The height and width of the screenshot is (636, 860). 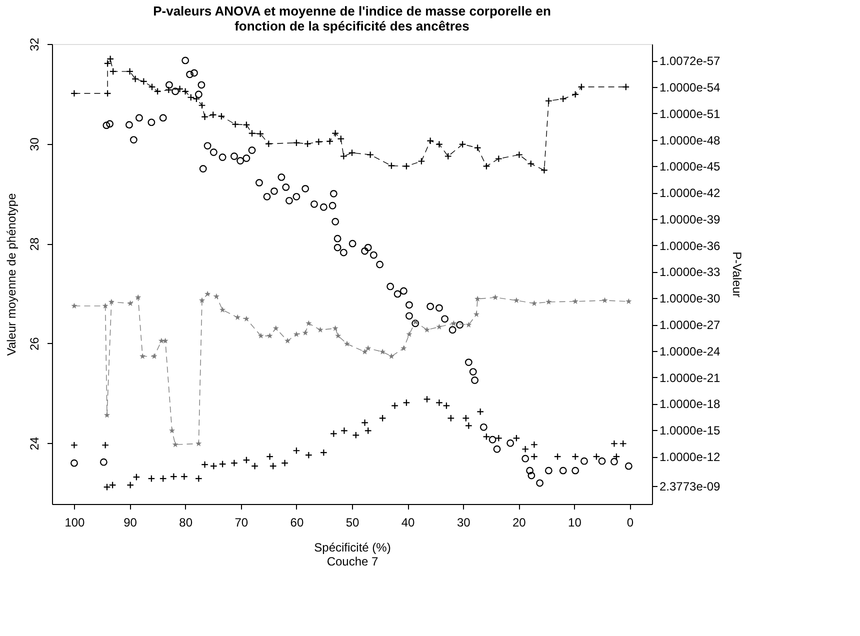 What do you see at coordinates (35, 343) in the screenshot?
I see `y-tick-label: 26` at bounding box center [35, 343].